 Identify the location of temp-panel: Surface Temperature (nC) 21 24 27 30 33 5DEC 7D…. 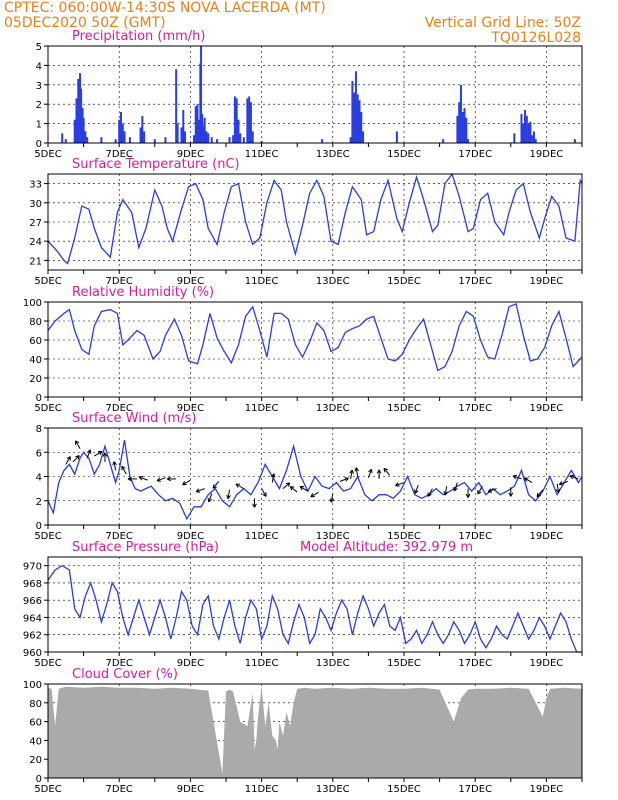
(306, 222).